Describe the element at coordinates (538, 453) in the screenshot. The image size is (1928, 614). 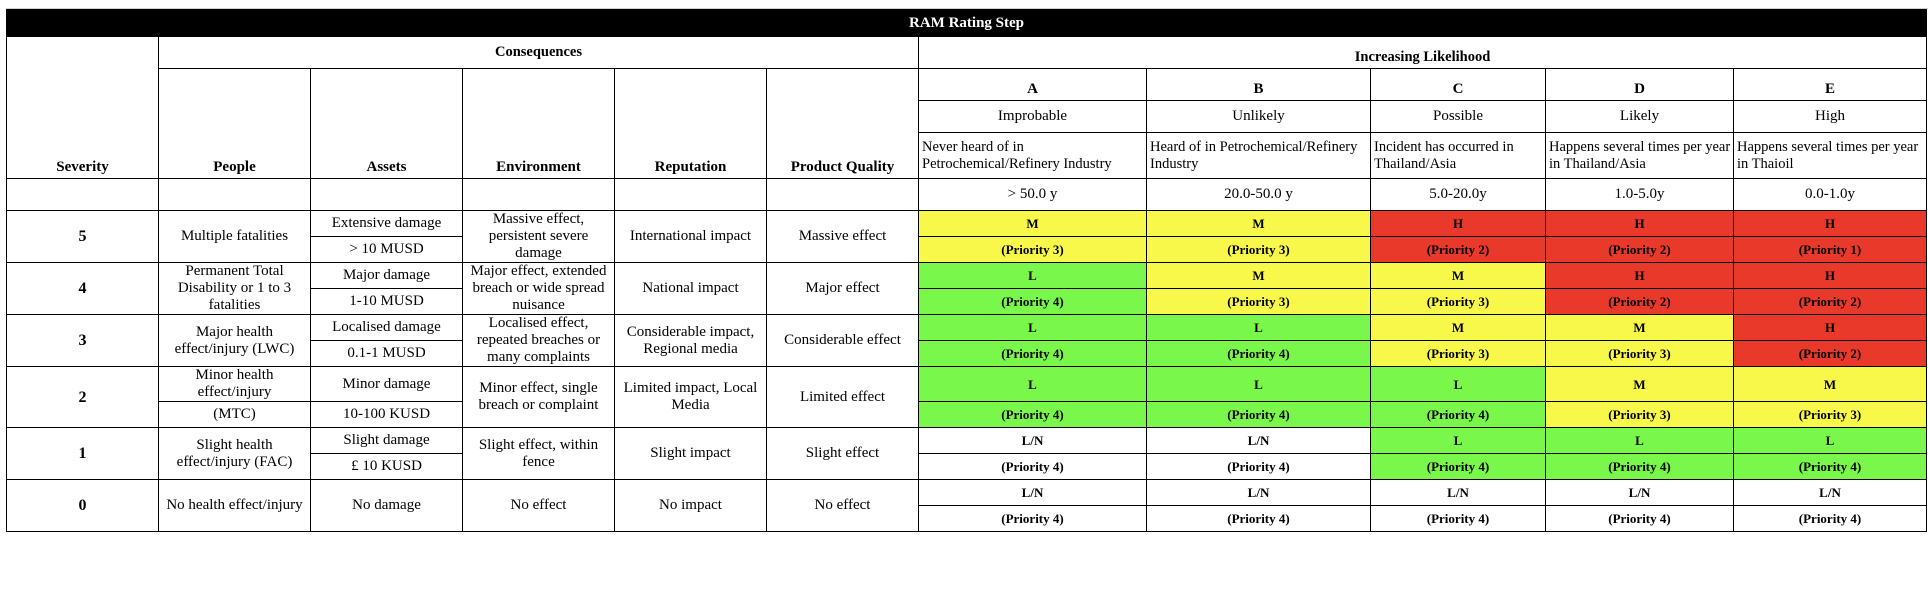
I see `environment-consequence: Slight effect, within fence` at that location.